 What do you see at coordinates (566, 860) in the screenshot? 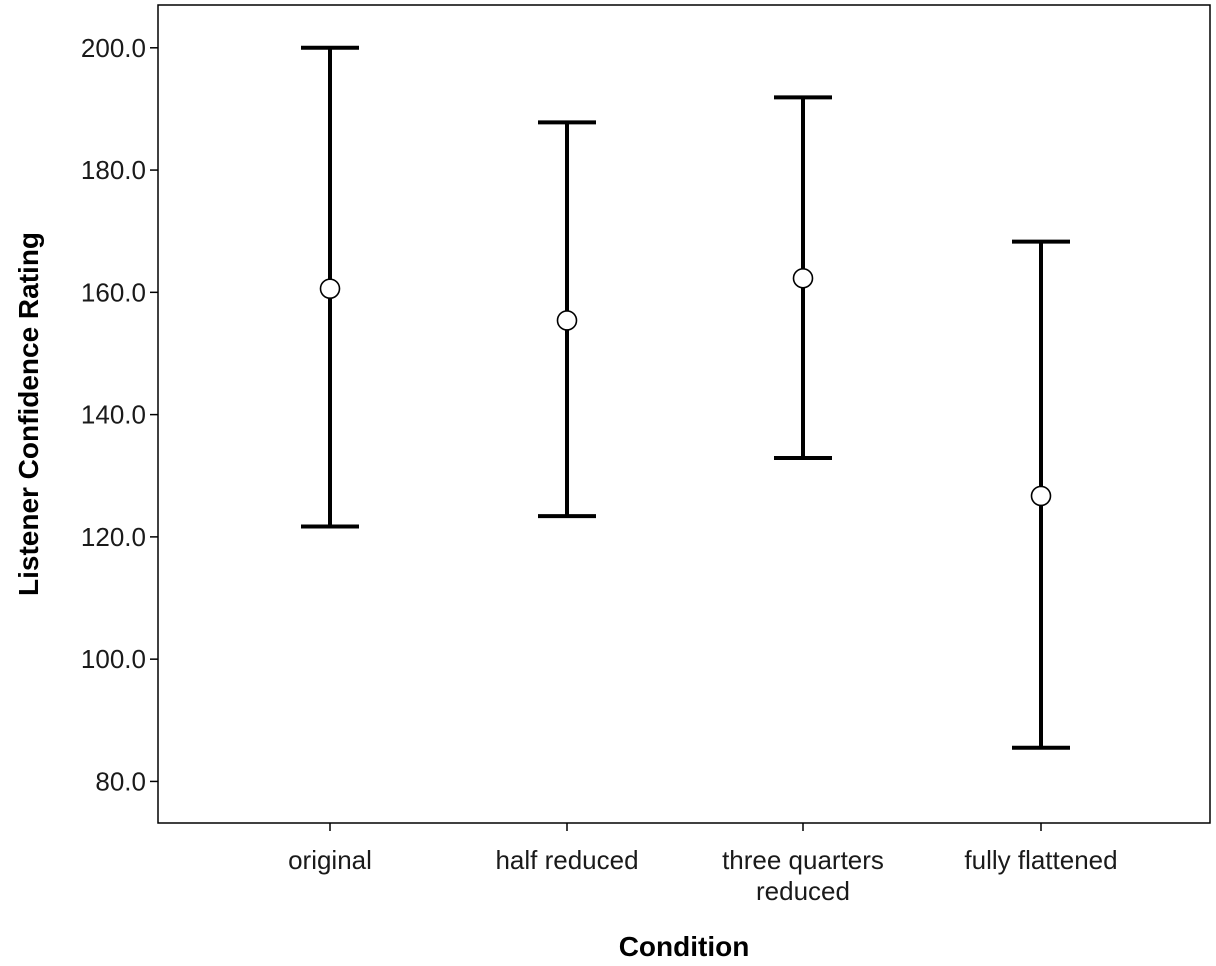
I see `x-tick-label: half reduced` at bounding box center [566, 860].